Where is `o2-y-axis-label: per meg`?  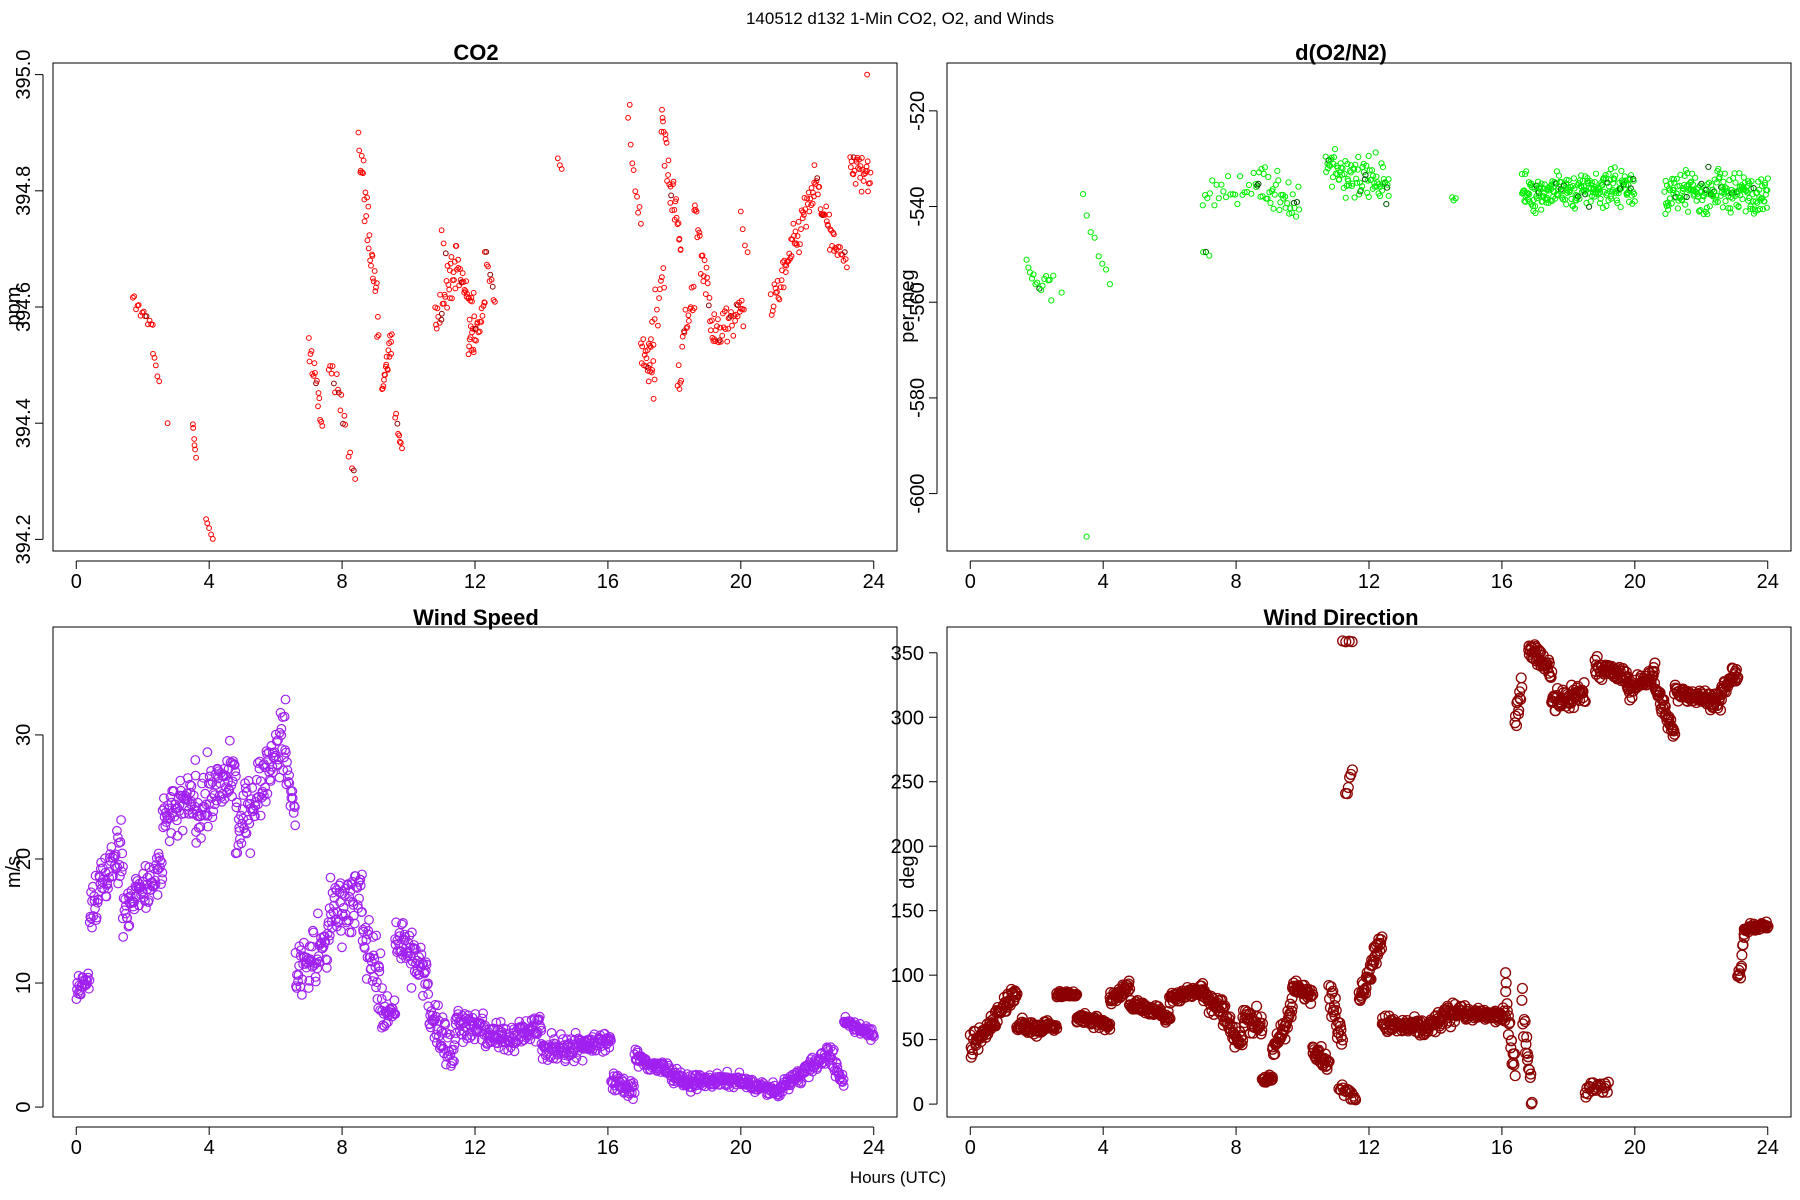
o2-y-axis-label: per meg is located at coordinates (908, 305).